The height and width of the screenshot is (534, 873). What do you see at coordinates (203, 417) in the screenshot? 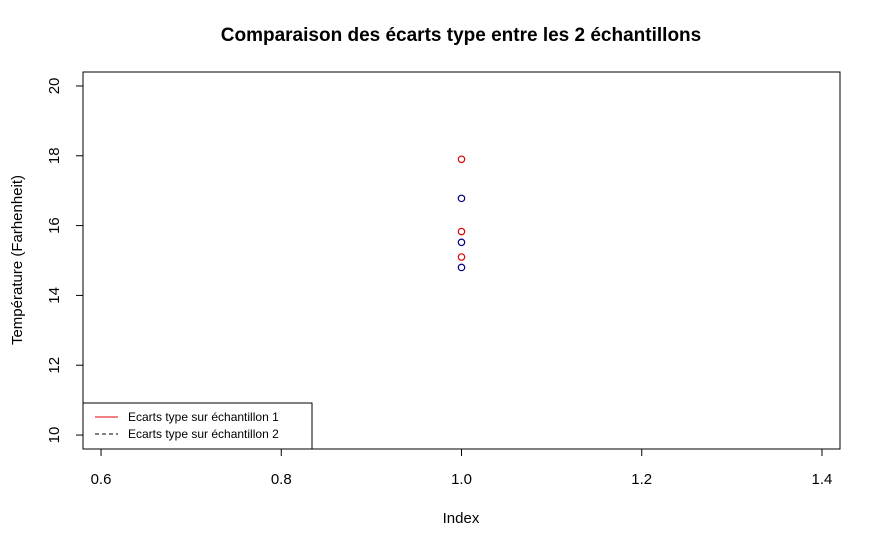
I see `legend-label-series-1: Ecarts type sur échantillon 1` at bounding box center [203, 417].